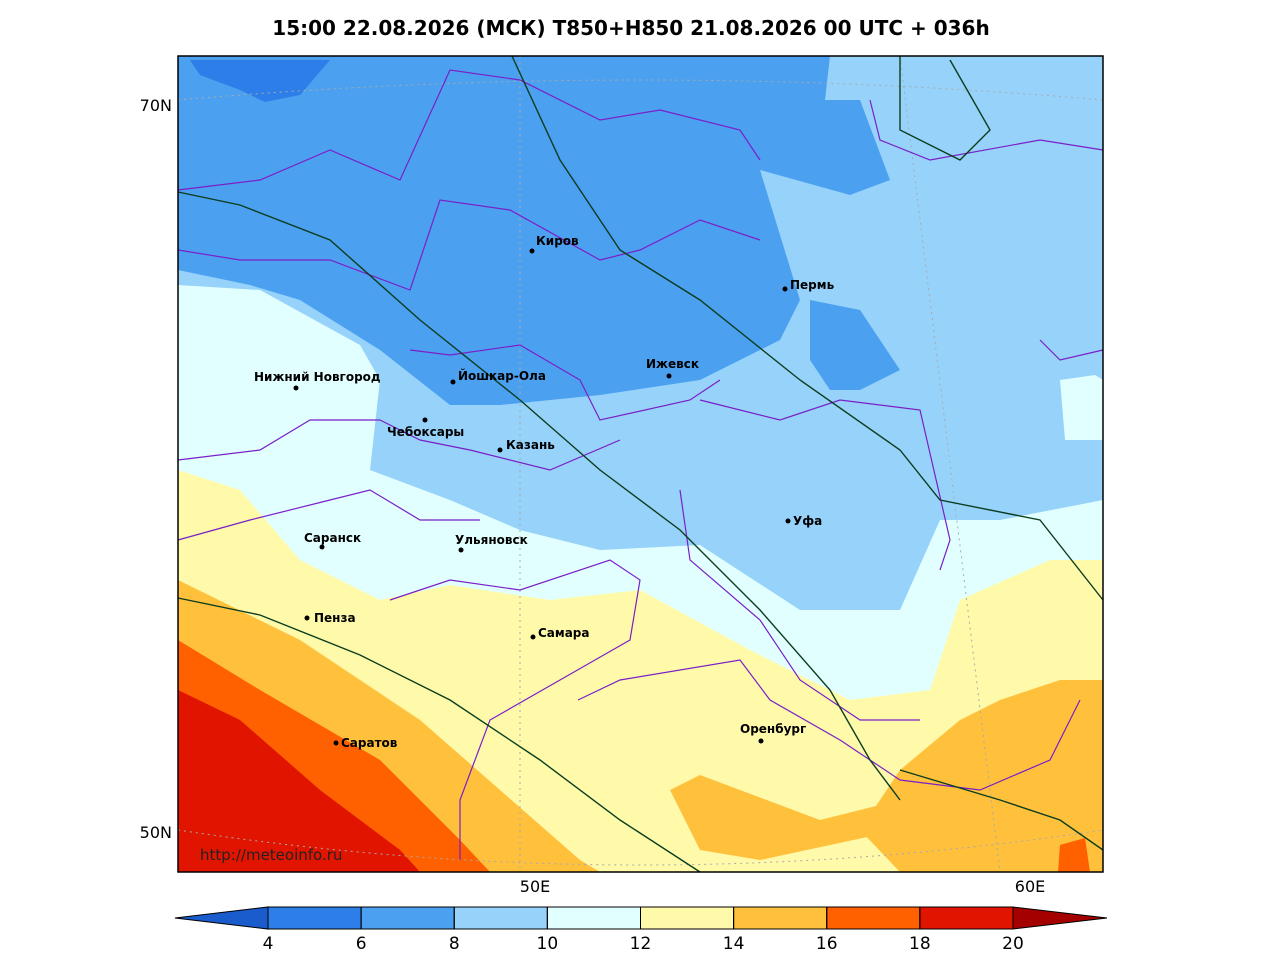 The width and height of the screenshot is (1281, 963). What do you see at coordinates (548, 944) in the screenshot?
I see `colorbar-tick-label: 10` at bounding box center [548, 944].